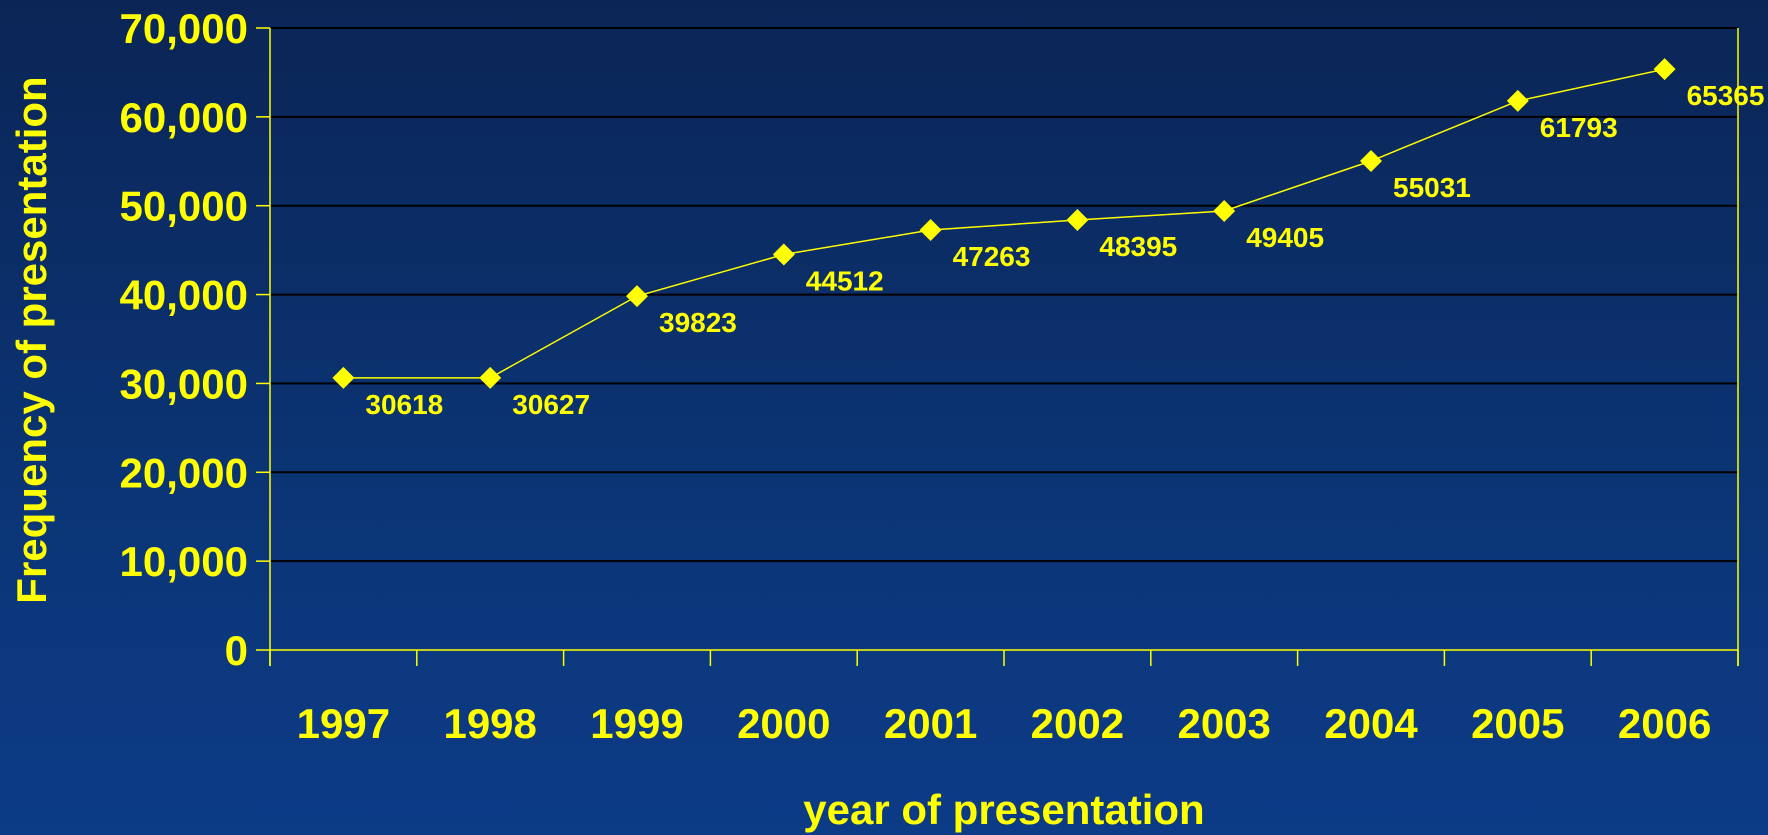 This screenshot has width=1768, height=835. I want to click on x-tick-label: 1998, so click(489, 723).